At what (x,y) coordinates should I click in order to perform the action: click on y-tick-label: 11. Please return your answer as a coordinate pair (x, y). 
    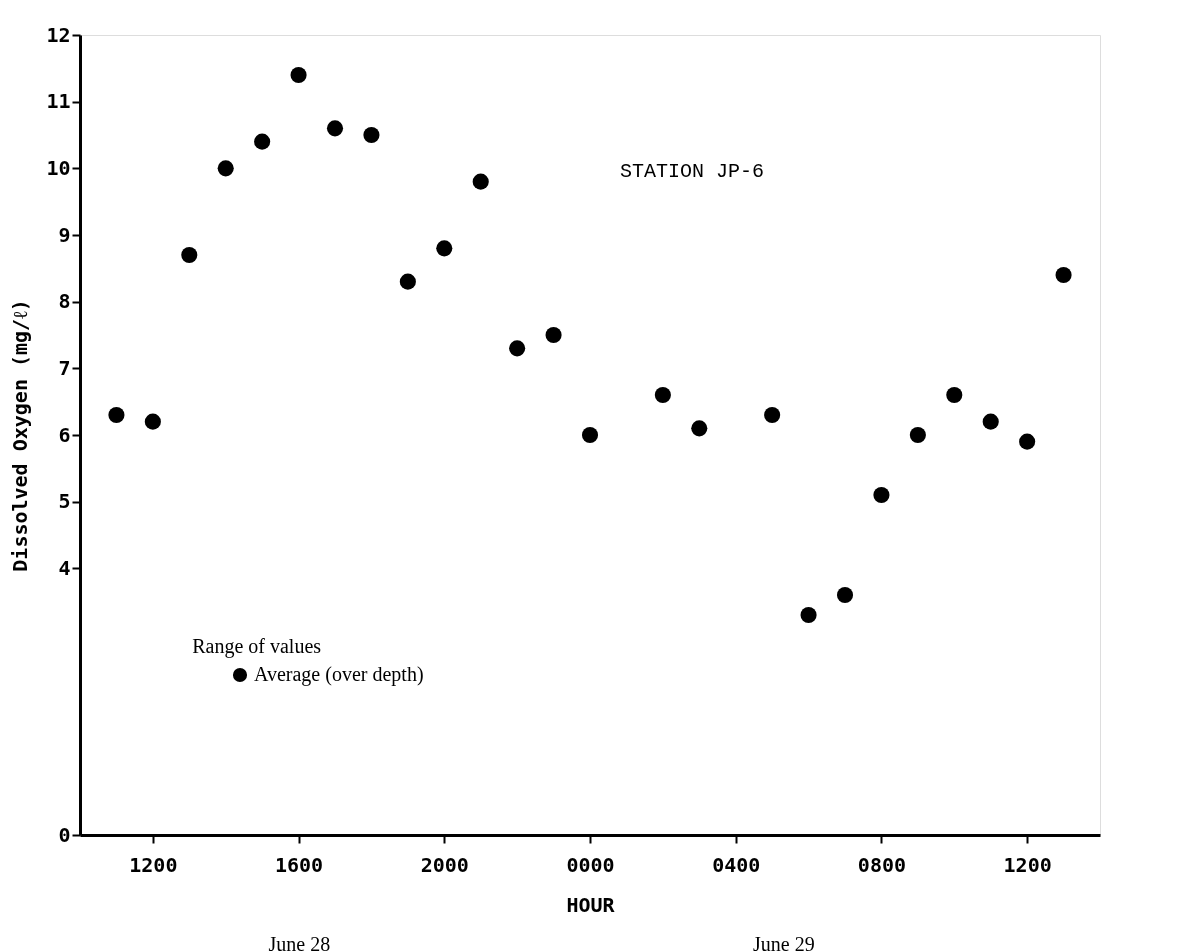
    Looking at the image, I should click on (58, 101).